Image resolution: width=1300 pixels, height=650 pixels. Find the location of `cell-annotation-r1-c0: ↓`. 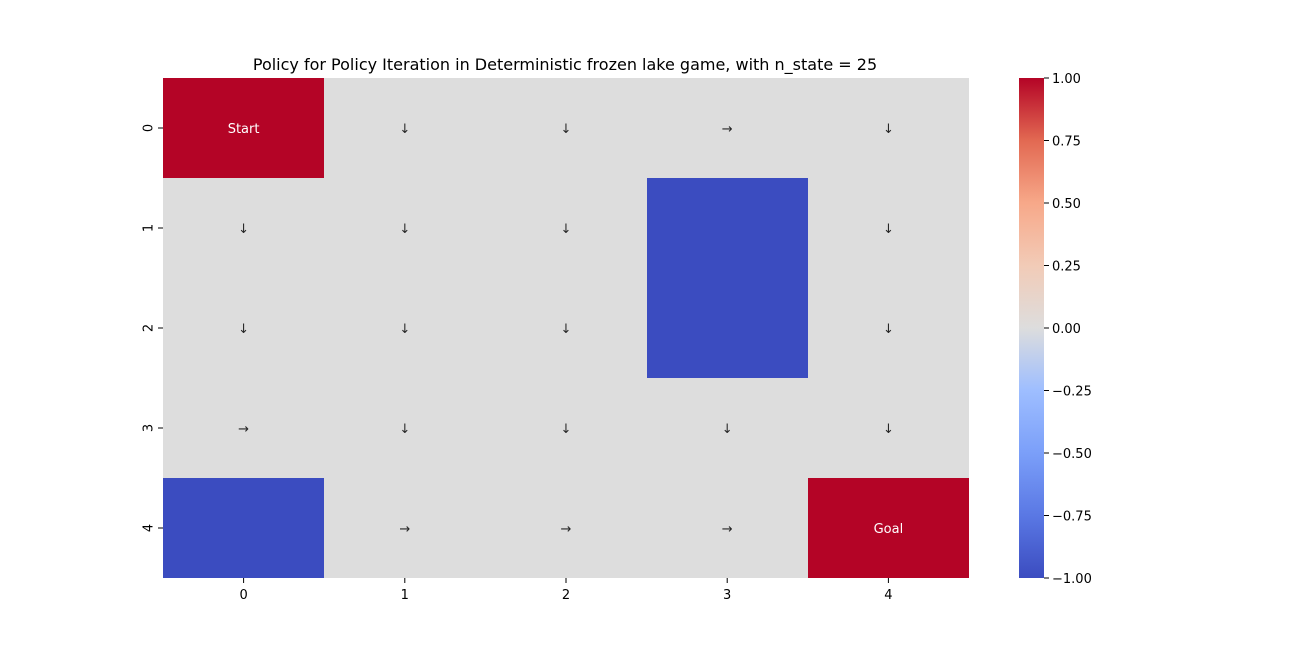

cell-annotation-r1-c0: ↓ is located at coordinates (243, 229).